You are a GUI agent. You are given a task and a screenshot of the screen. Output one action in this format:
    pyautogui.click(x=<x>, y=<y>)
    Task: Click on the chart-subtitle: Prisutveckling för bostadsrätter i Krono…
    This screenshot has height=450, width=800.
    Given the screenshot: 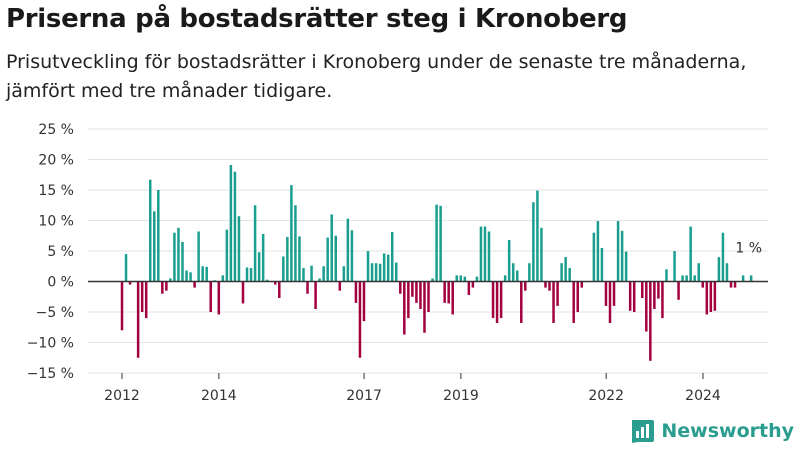 What is the action you would take?
    pyautogui.click(x=376, y=76)
    